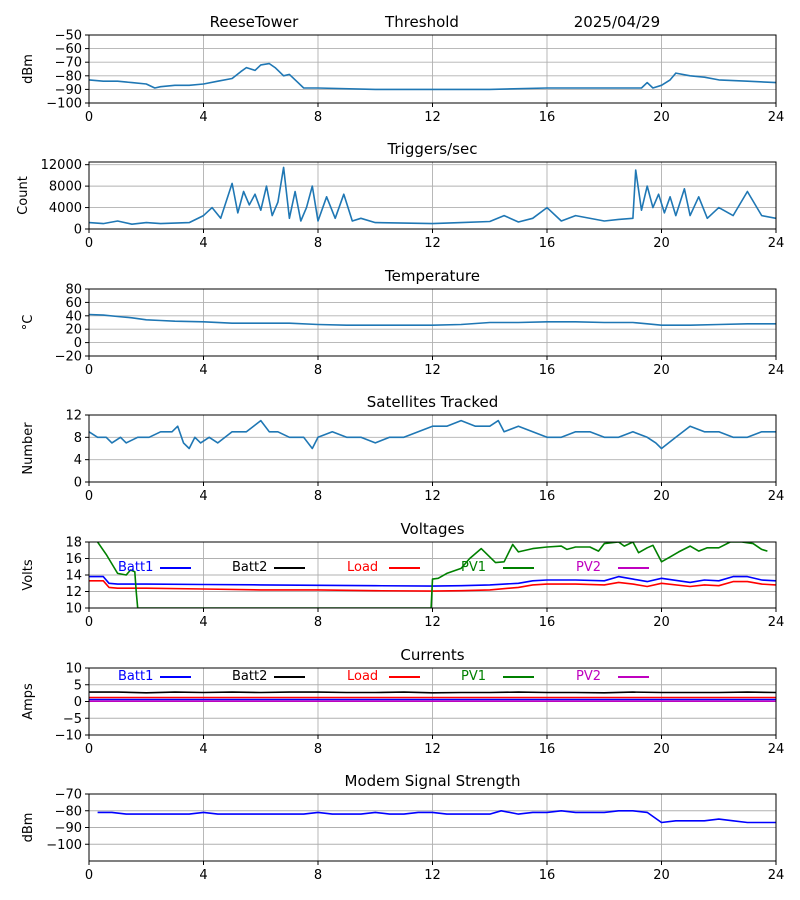  I want to click on legend-label-pv1: PV1, so click(473, 676).